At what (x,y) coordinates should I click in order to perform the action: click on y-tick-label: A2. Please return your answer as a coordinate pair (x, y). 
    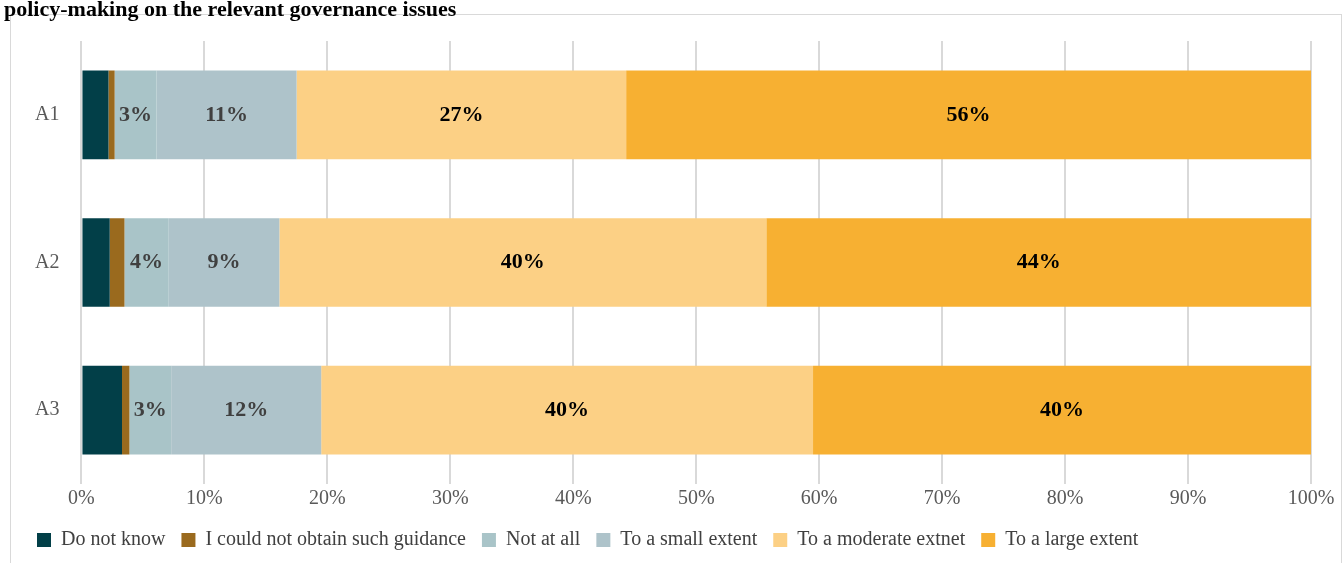
    Looking at the image, I should click on (47, 260).